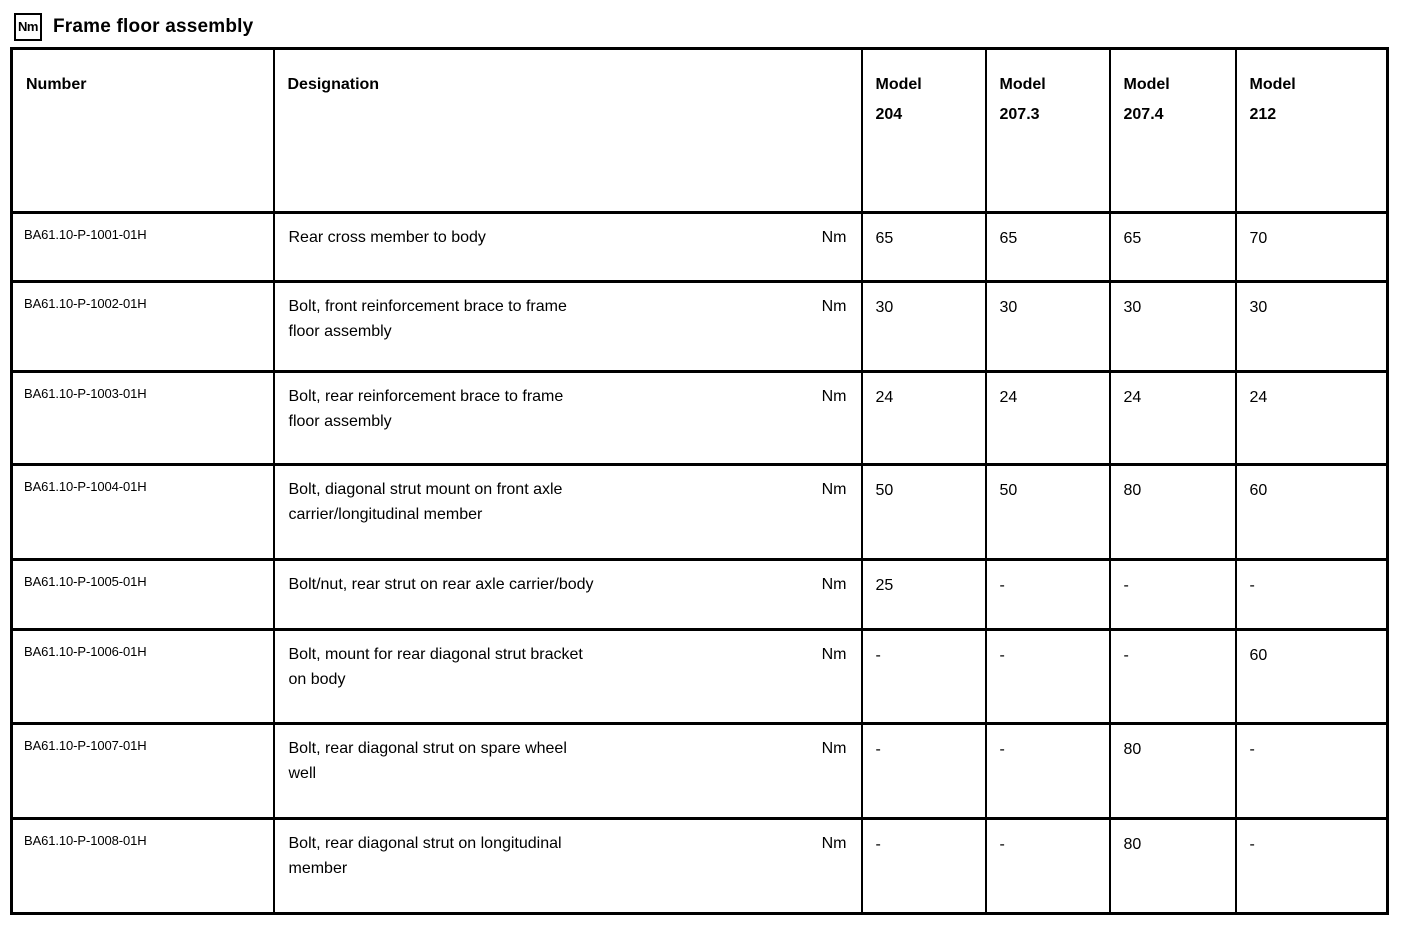 This screenshot has height=936, width=1408. Describe the element at coordinates (142, 594) in the screenshot. I see `part-number-cell: BA61.10-P-1005-01H` at that location.